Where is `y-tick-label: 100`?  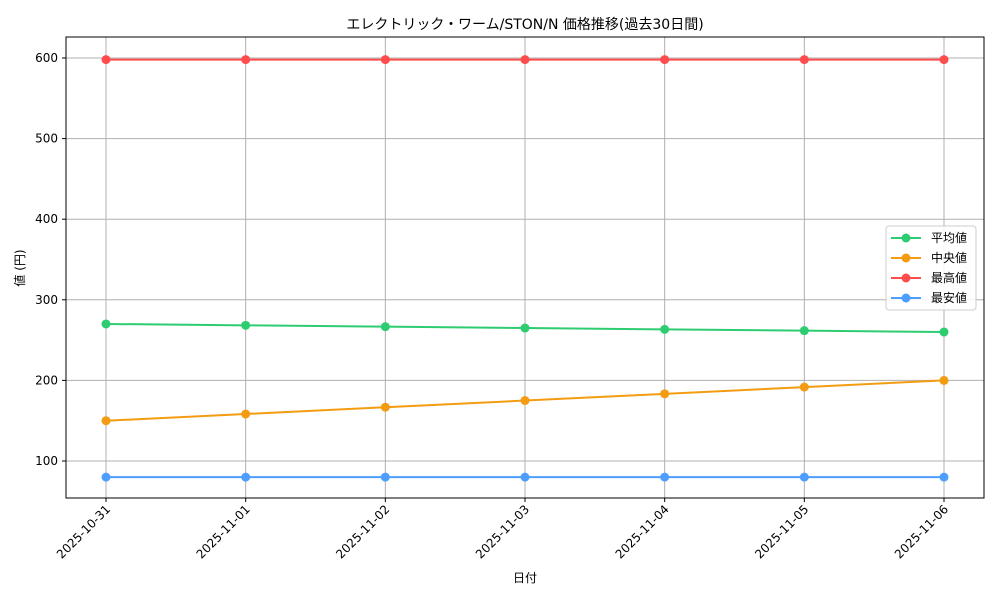 y-tick-label: 100 is located at coordinates (46, 461).